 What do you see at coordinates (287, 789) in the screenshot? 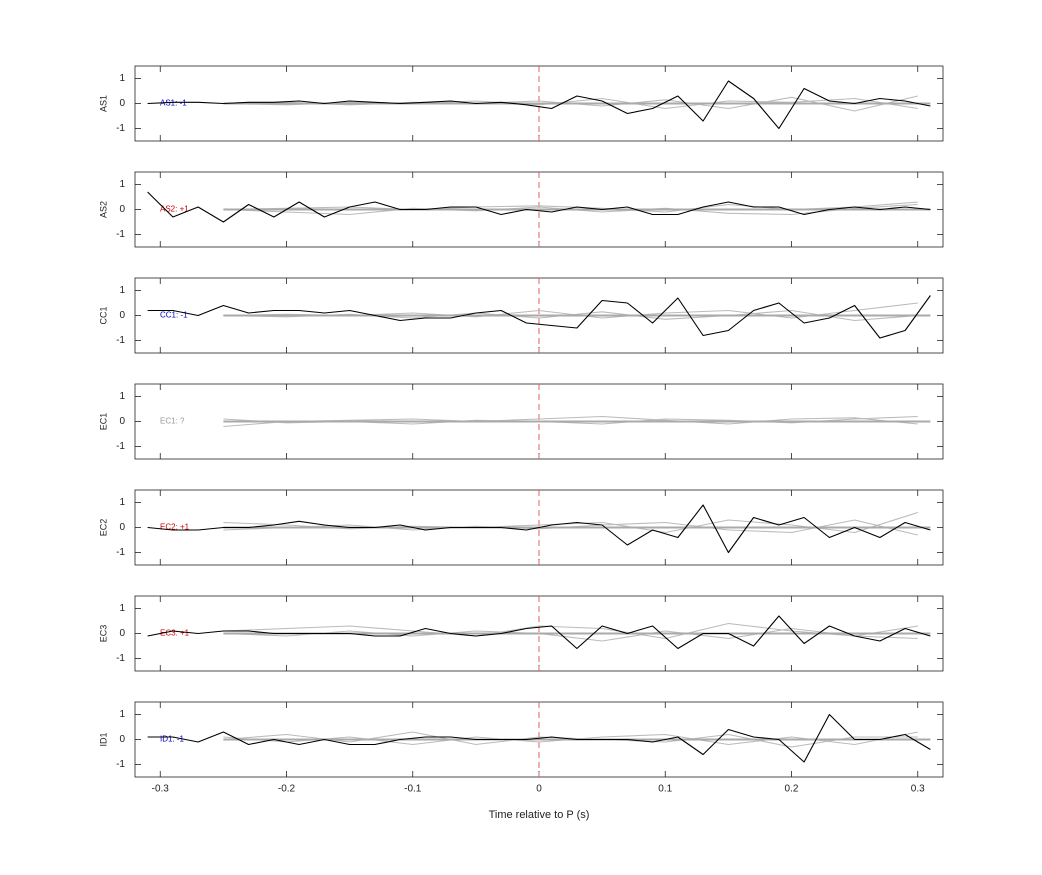
I see `x-tick-label: -0.2` at bounding box center [287, 789].